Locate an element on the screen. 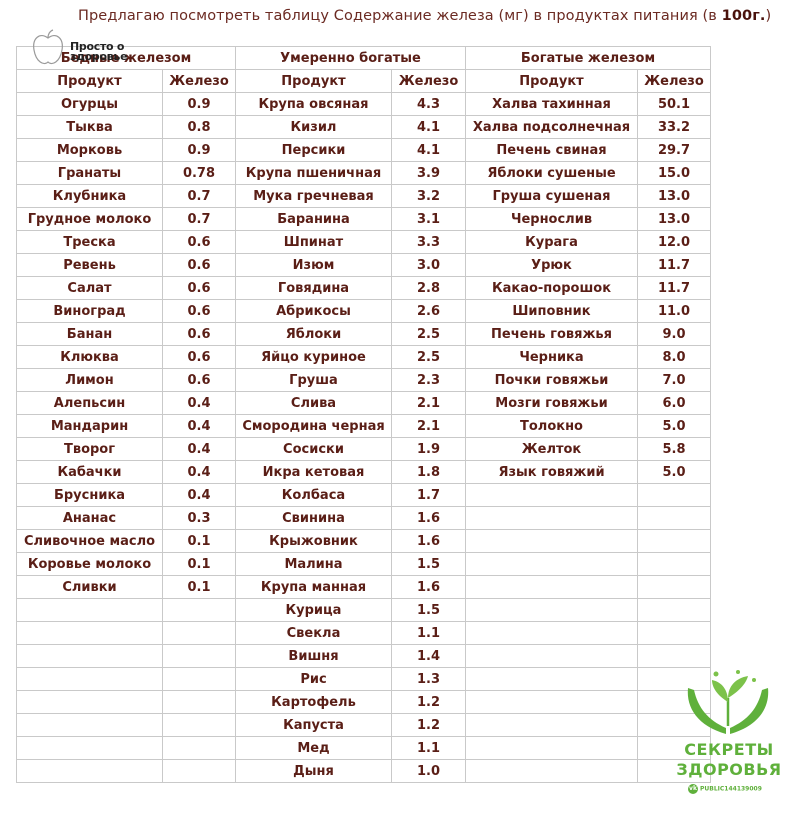 The height and width of the screenshot is (815, 807). poor-product-cell: Коровье молоко is located at coordinates (89, 564).